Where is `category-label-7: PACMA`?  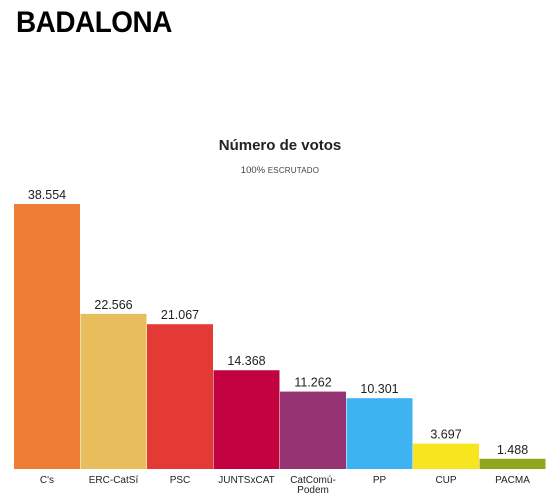 category-label-7: PACMA is located at coordinates (512, 480).